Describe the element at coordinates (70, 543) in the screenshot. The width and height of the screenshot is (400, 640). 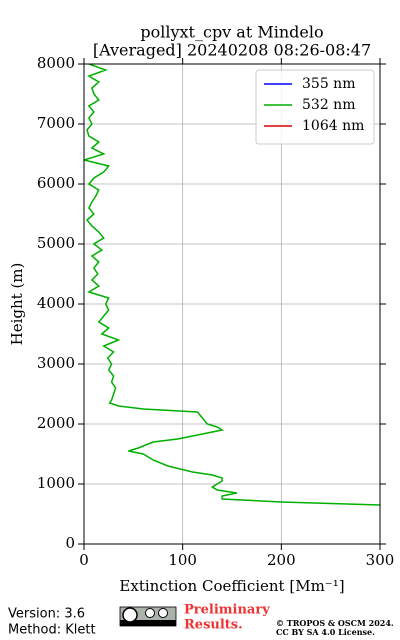
I see `y-tick-label: 0` at that location.